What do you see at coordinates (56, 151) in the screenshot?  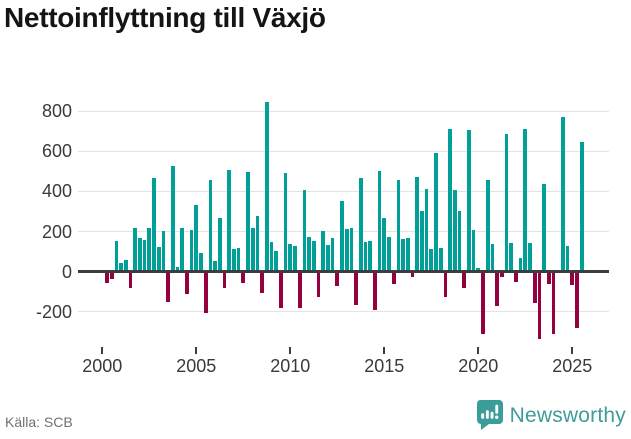 I see `y-axis-label: 600` at bounding box center [56, 151].